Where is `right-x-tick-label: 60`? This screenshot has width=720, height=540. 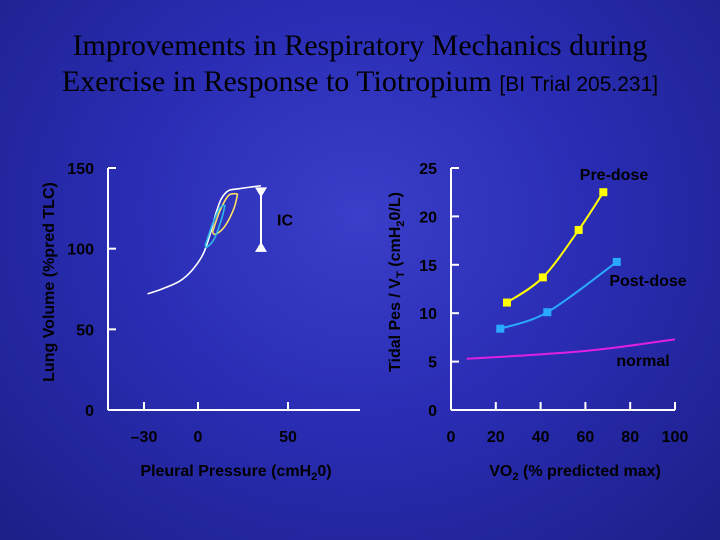 right-x-tick-label: 60 is located at coordinates (586, 437).